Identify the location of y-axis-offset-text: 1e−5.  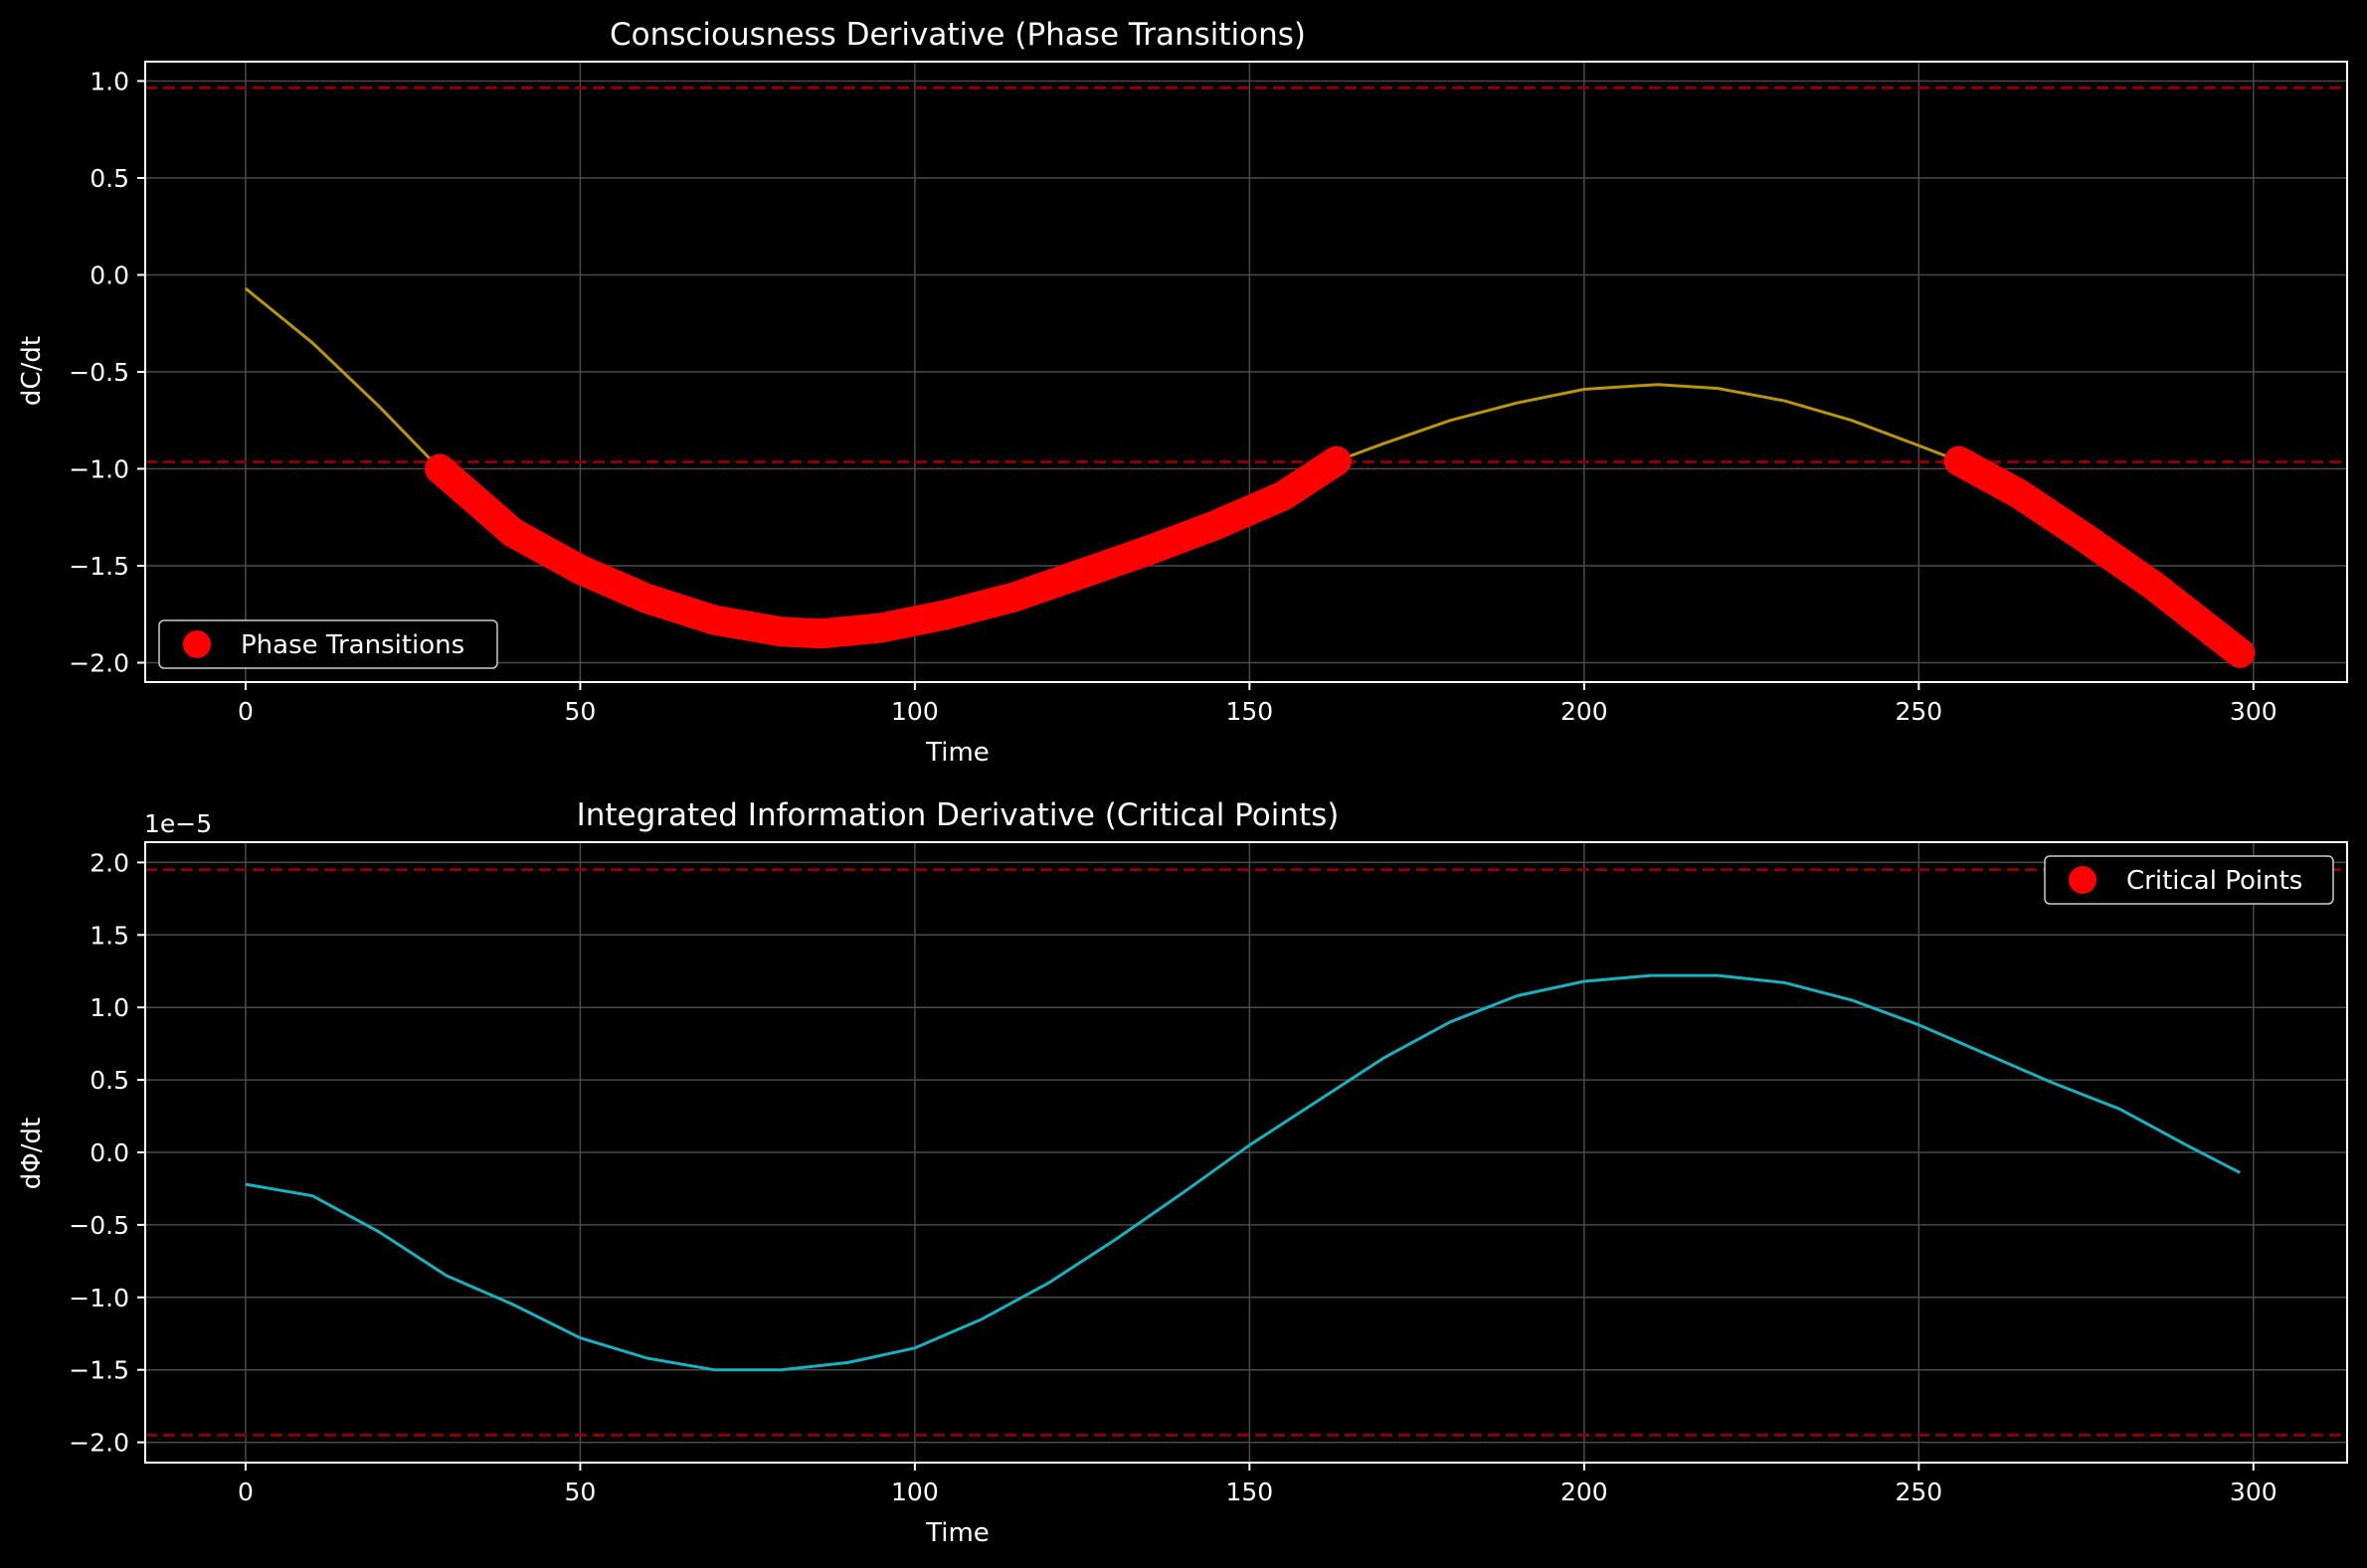
(178, 823).